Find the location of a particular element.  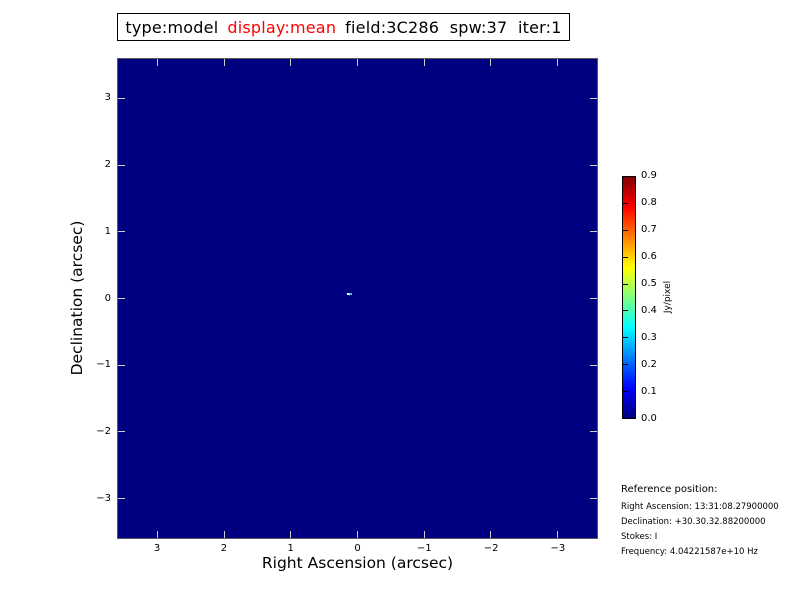

colorbar-tick-label: 0.4 is located at coordinates (649, 310).